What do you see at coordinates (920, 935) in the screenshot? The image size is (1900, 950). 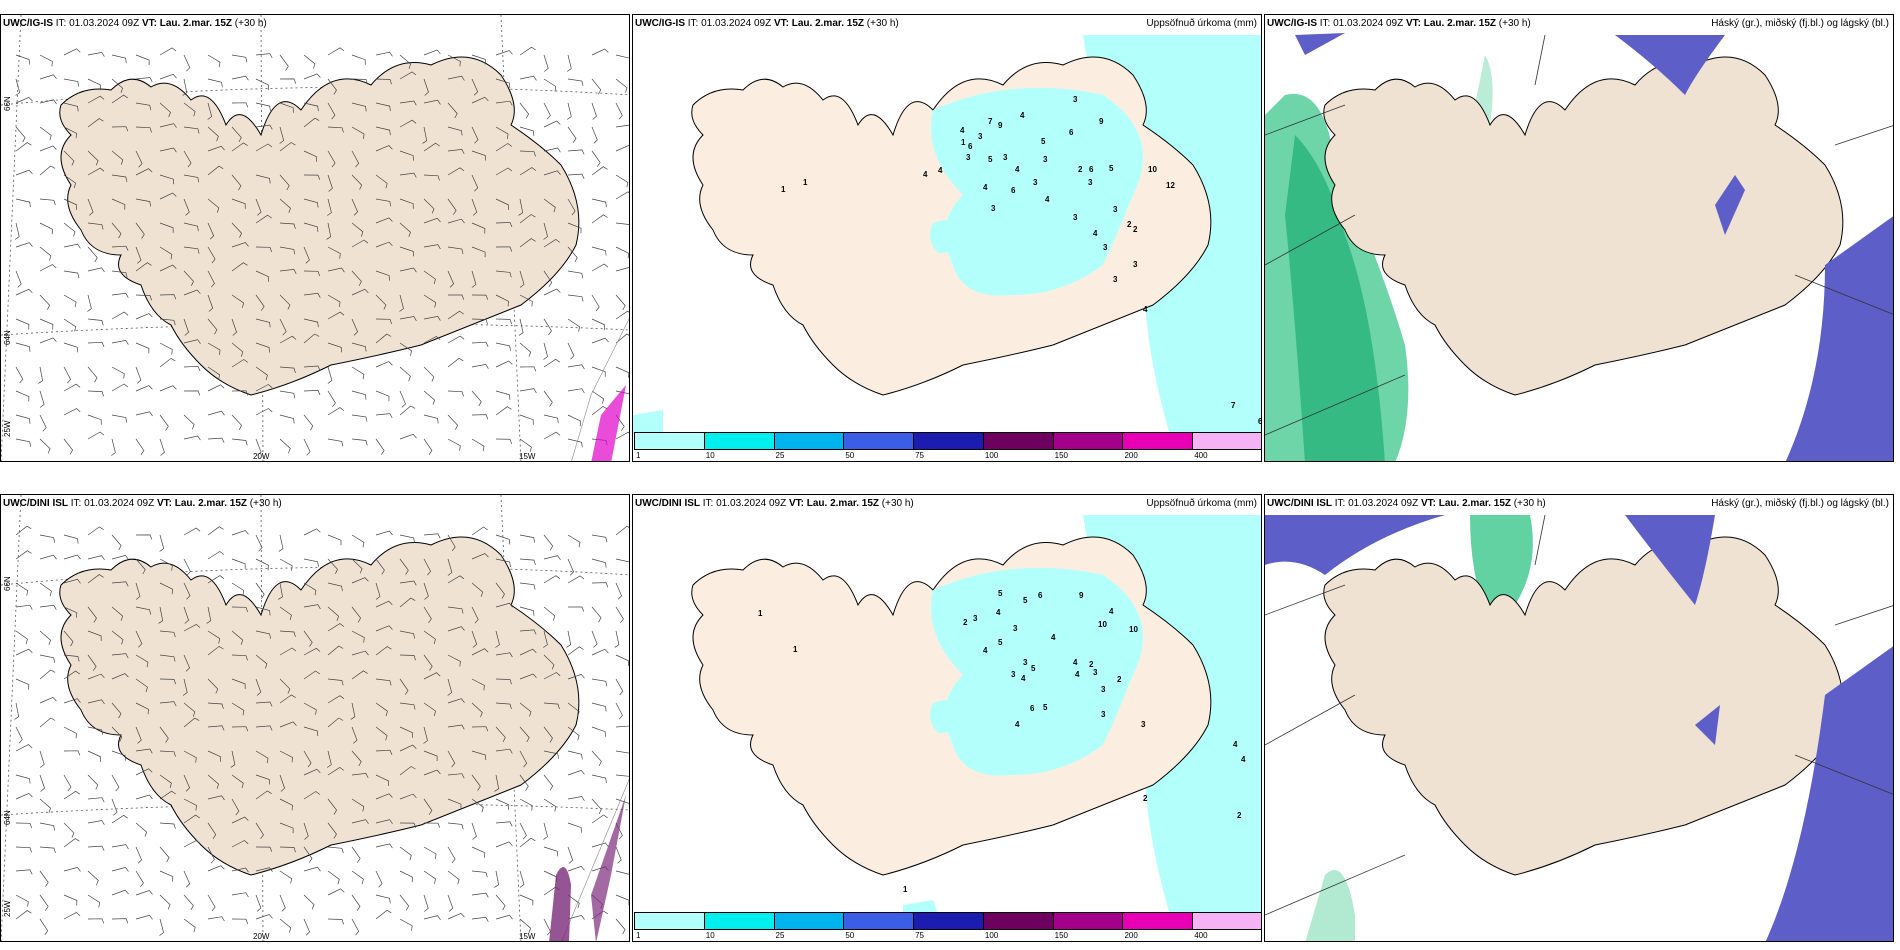 I see `colorbar-tick-label: 75` at bounding box center [920, 935].